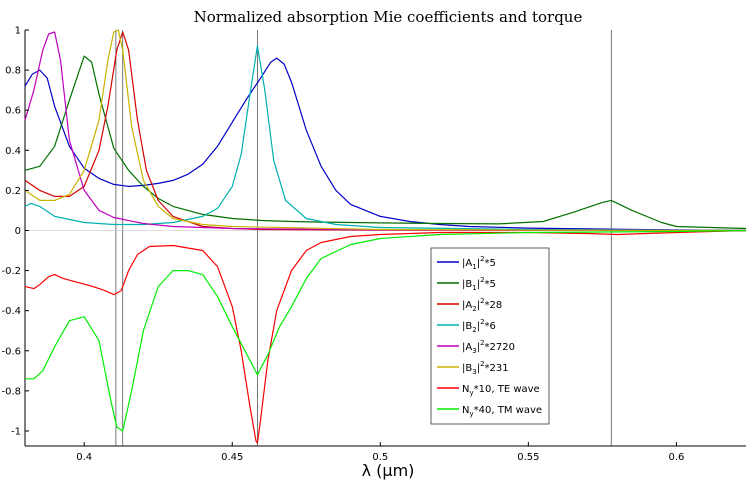  I want to click on y-tick-label-2: 0.6, so click(13, 111).